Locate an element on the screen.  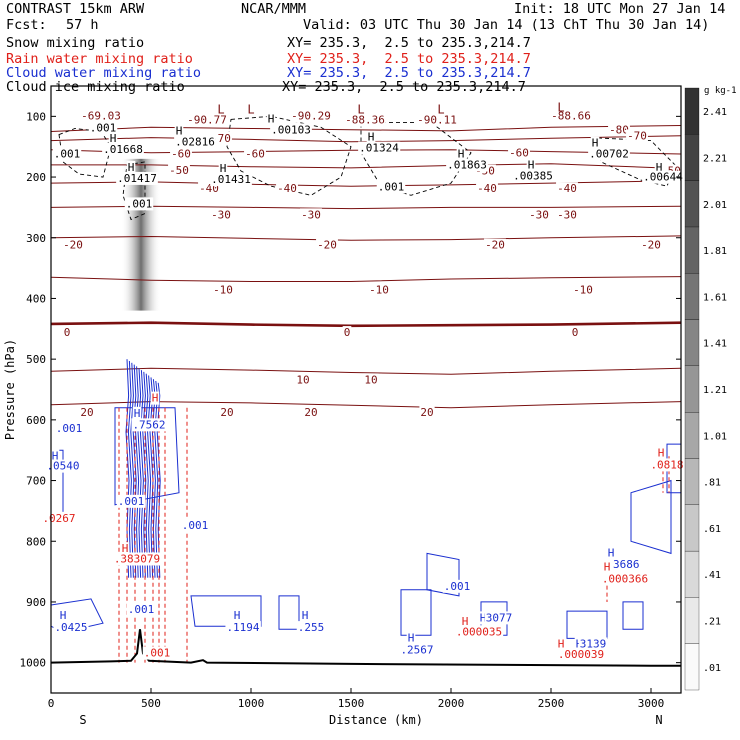
cloud-ice-contour is located at coordinates (416, 158).